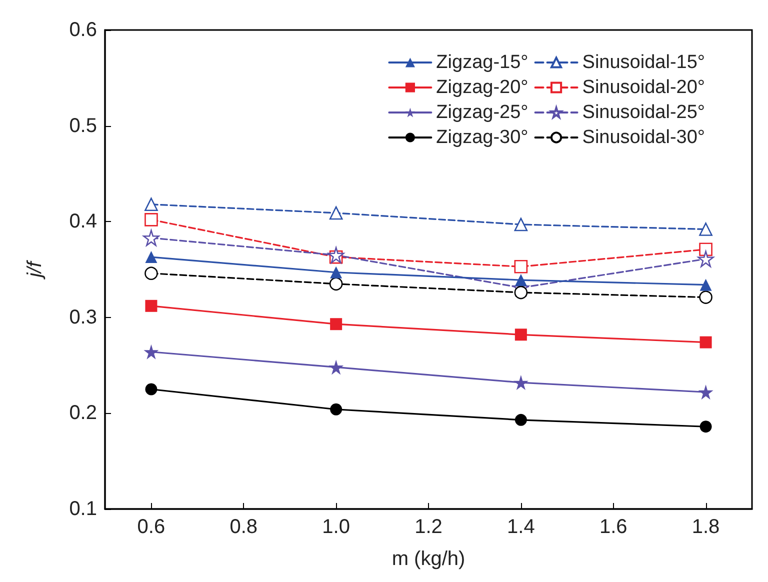  Describe the element at coordinates (151, 527) in the screenshot. I see `x-tick-label: 0.6` at that location.